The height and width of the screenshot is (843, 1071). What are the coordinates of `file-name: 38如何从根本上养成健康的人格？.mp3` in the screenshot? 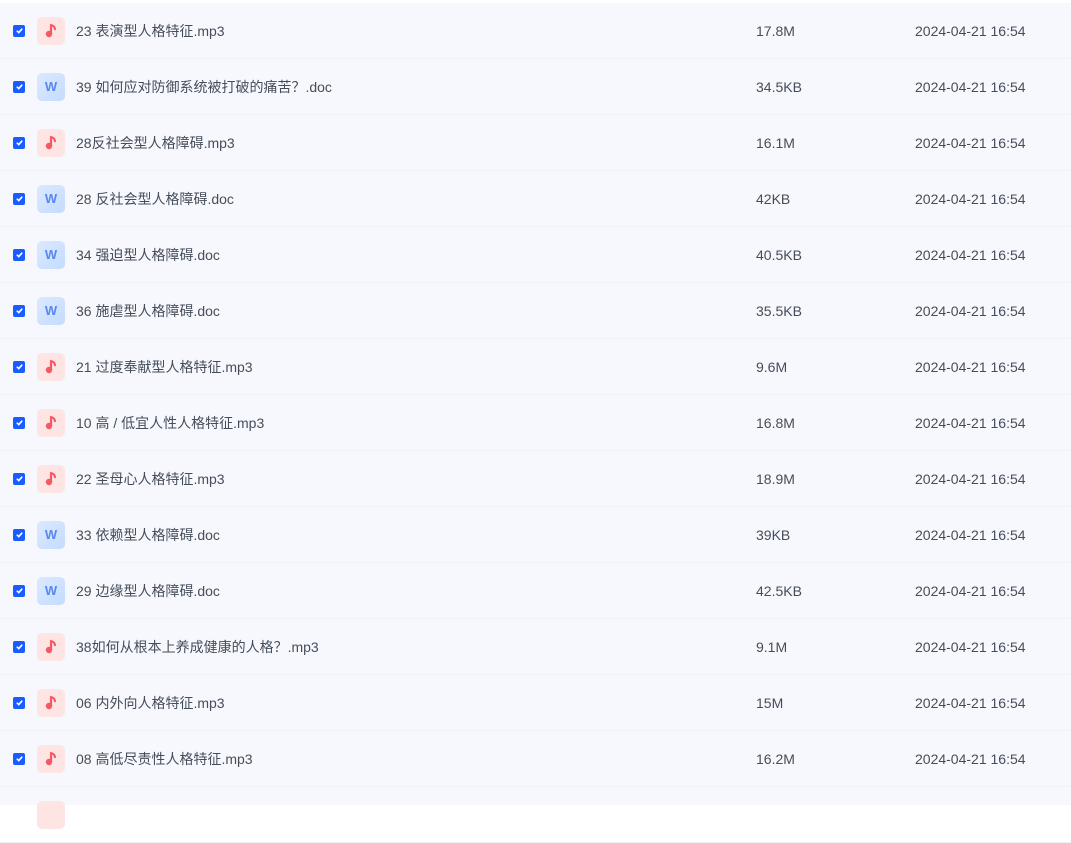 It's located at (197, 646).